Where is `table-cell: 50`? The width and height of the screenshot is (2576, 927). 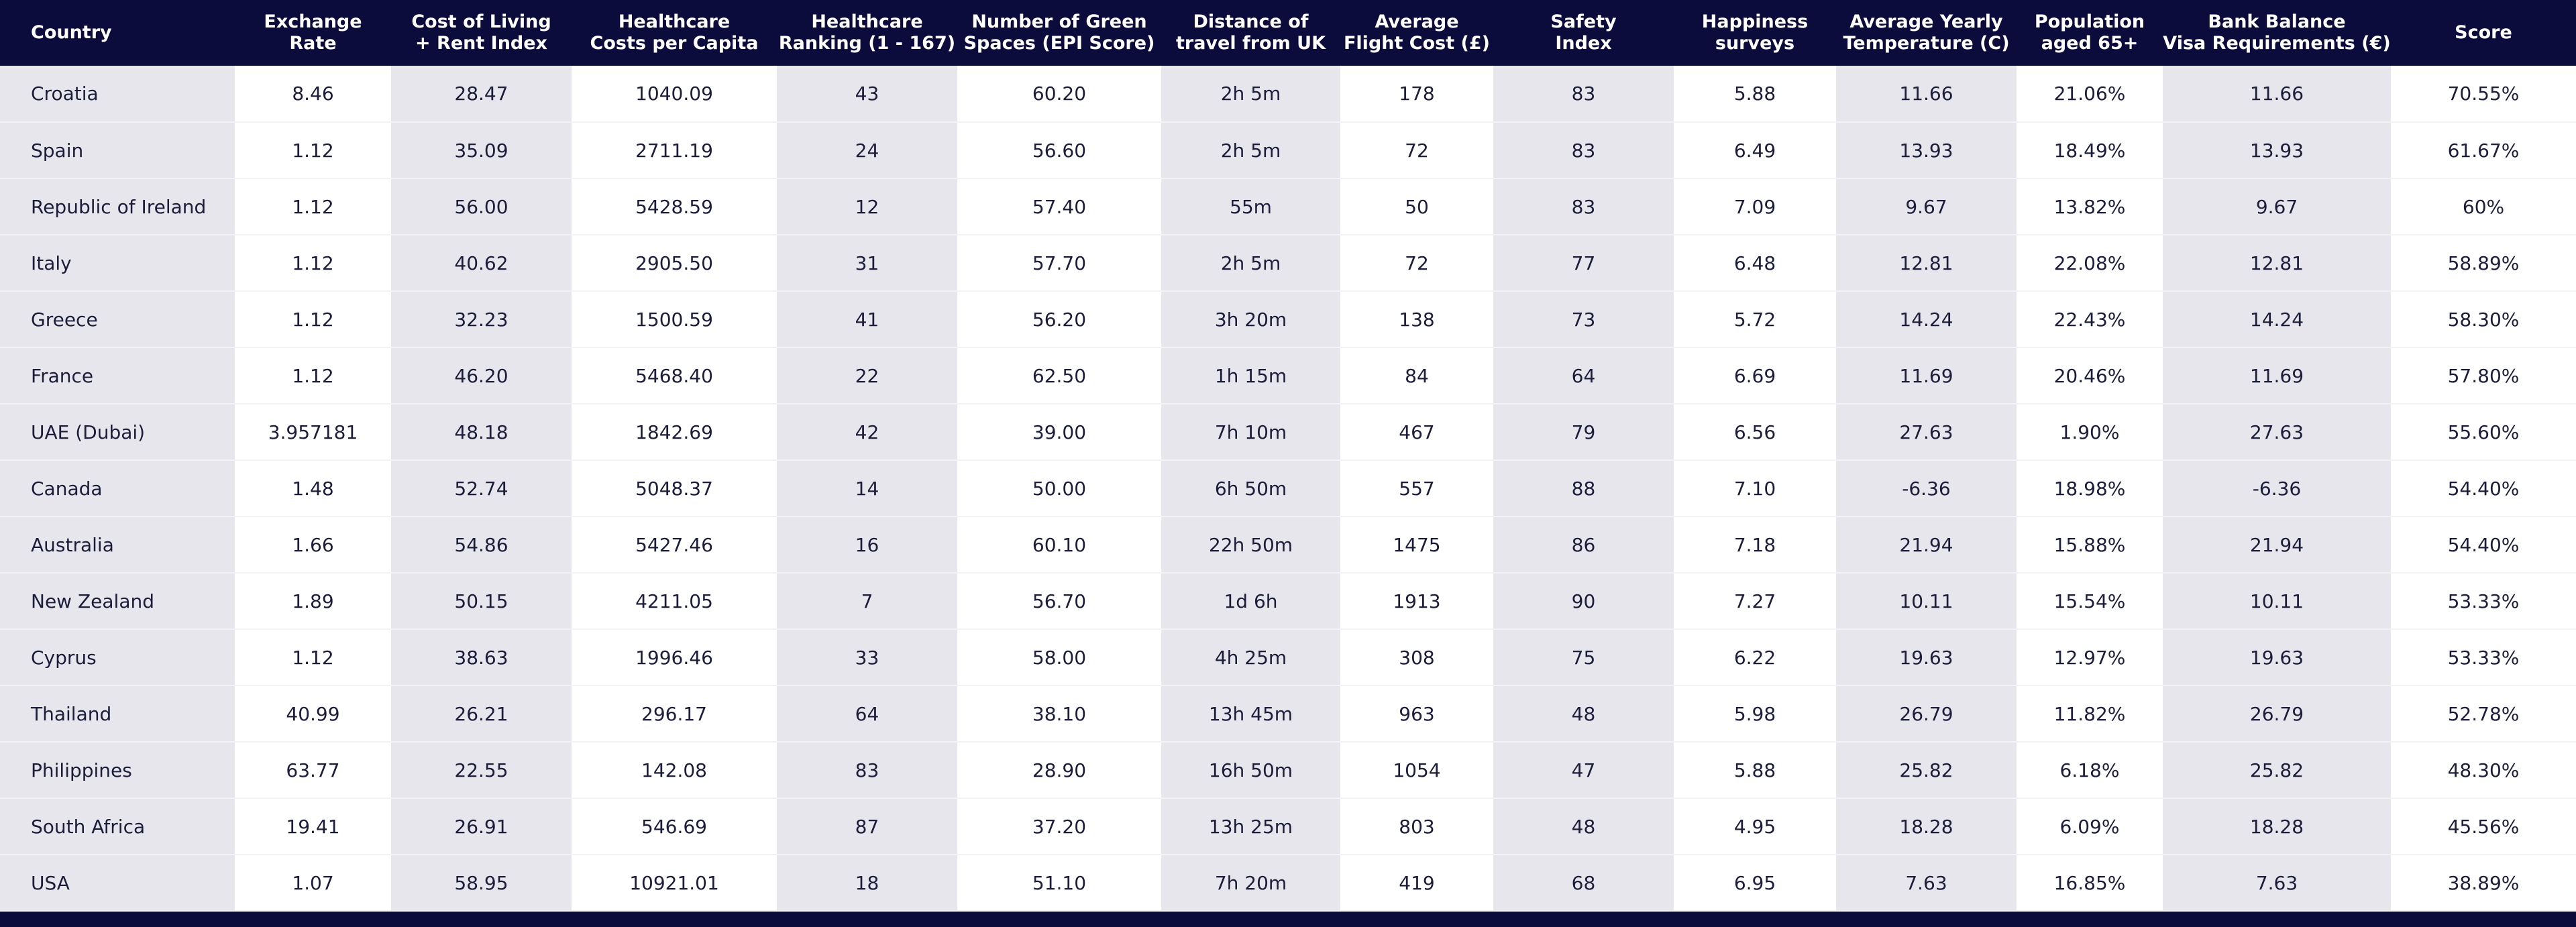
table-cell: 50 is located at coordinates (1416, 206).